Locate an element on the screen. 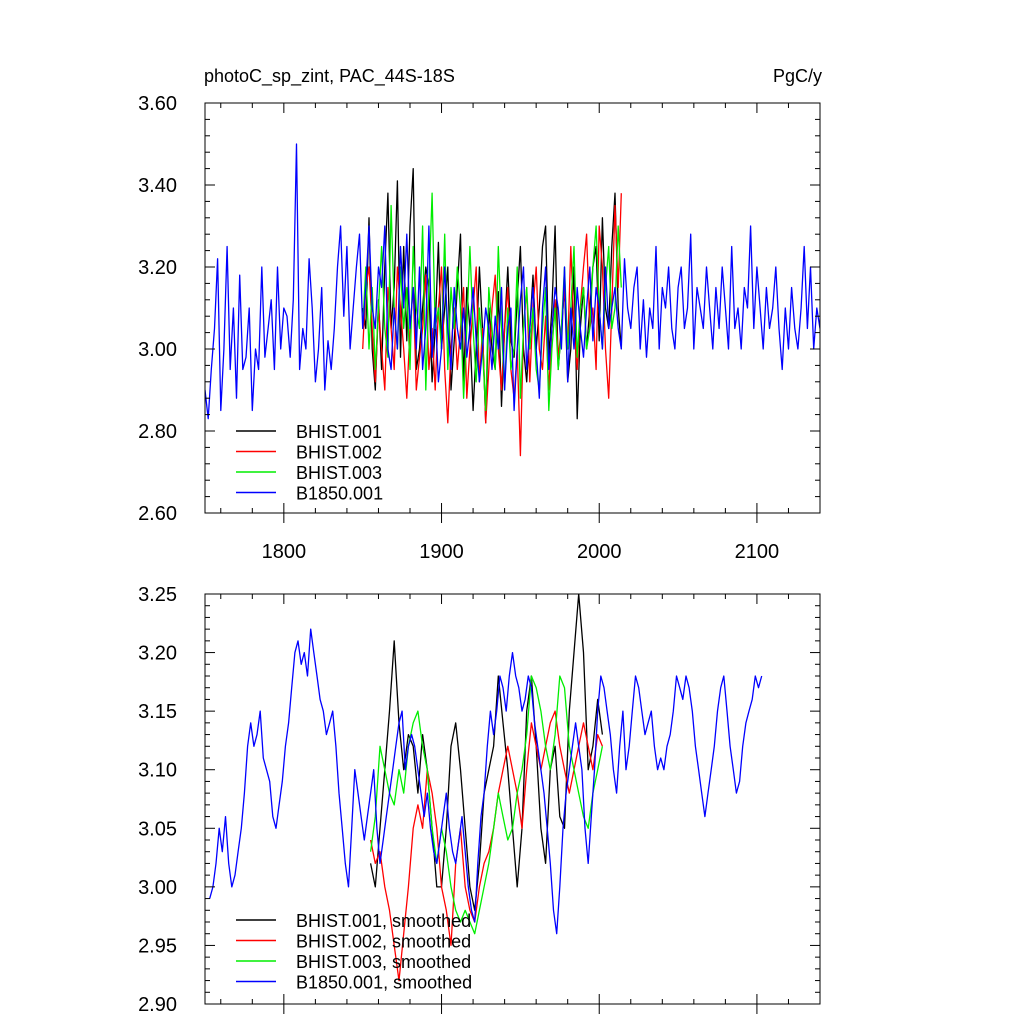 Image resolution: width=1024 pixels, height=1024 pixels. x-tick-label: 2000 is located at coordinates (599, 552).